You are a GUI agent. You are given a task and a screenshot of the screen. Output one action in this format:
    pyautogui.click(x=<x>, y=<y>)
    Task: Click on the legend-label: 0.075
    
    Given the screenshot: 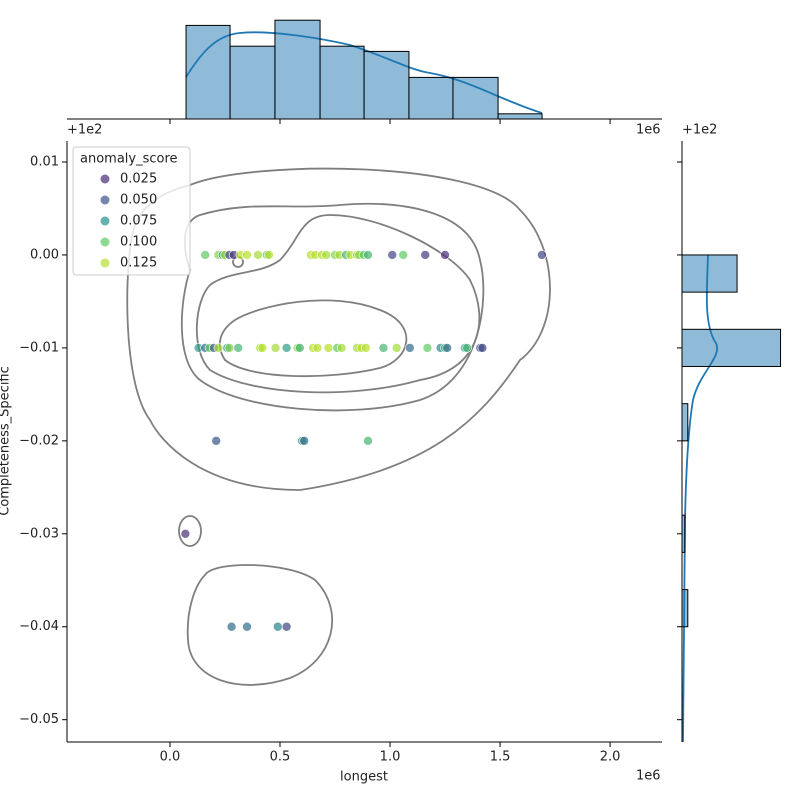 What is the action you would take?
    pyautogui.click(x=138, y=221)
    